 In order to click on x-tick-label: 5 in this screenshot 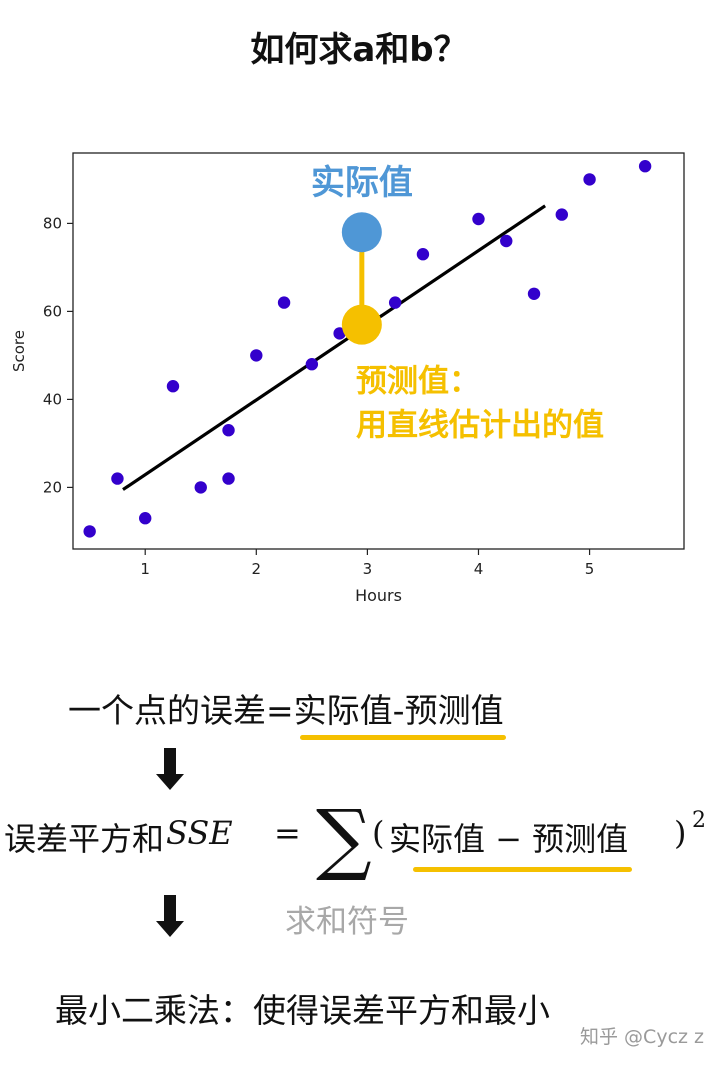, I will do `click(590, 569)`.